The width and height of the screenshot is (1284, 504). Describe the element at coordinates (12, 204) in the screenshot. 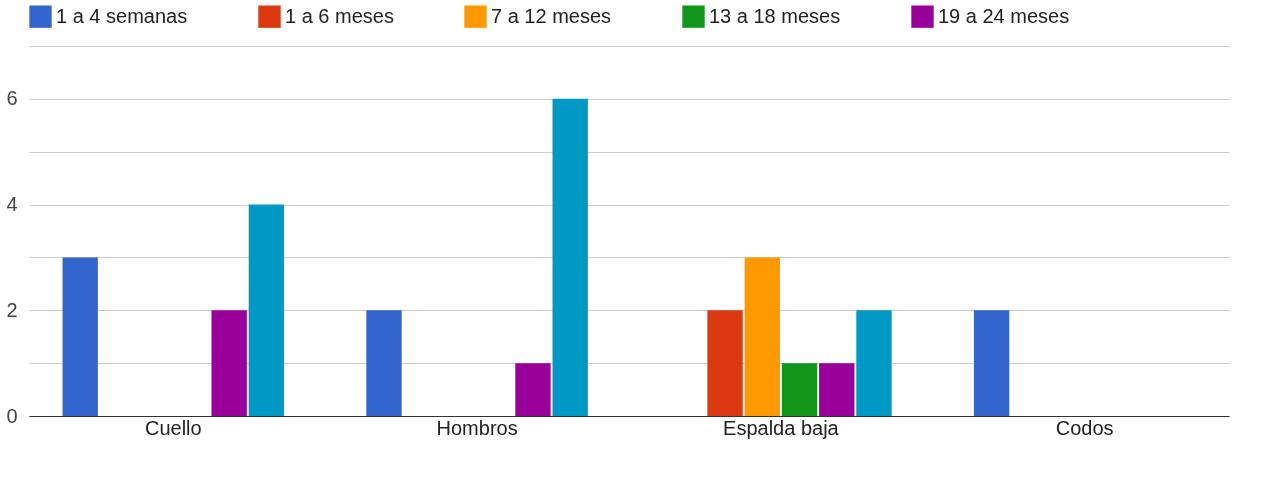

I see `y-tick-label: 4` at that location.